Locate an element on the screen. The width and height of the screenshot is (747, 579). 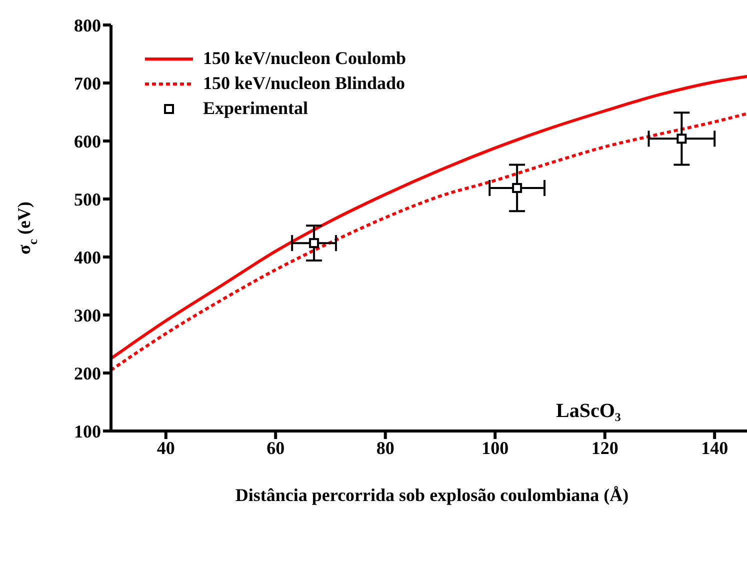
x-tick-label: 40 is located at coordinates (165, 448).